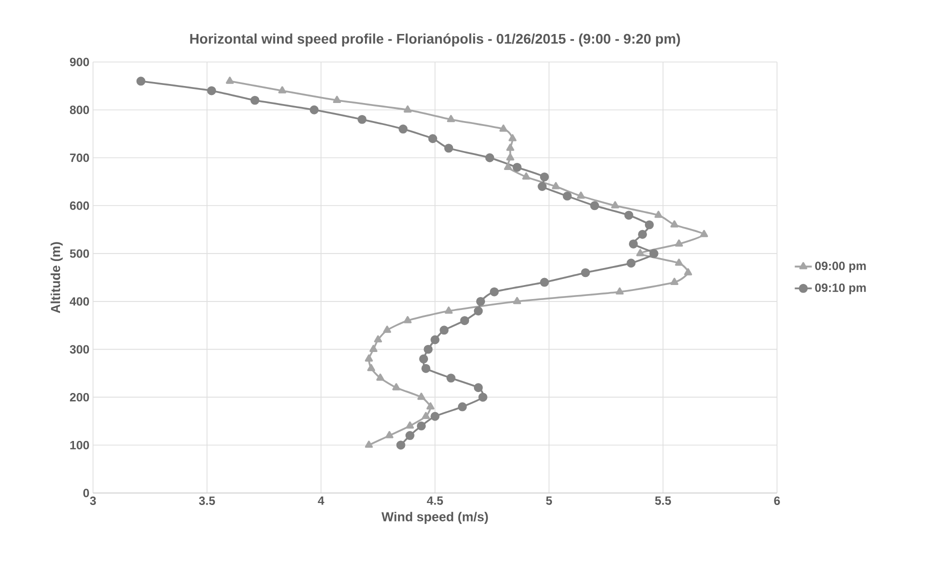 This screenshot has width=945, height=571. I want to click on y-tick-label: 100, so click(79, 445).